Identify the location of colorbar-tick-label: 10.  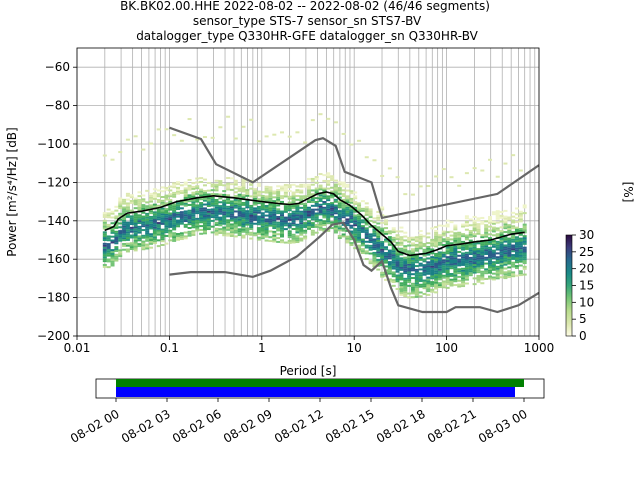
(586, 302).